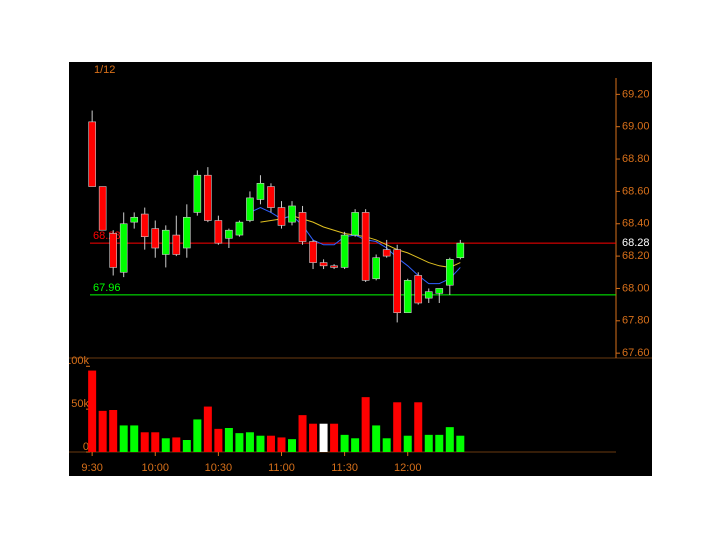 This screenshot has height=540, width=720. Describe the element at coordinates (344, 468) in the screenshot. I see `x-tick-label: 11:30` at that location.